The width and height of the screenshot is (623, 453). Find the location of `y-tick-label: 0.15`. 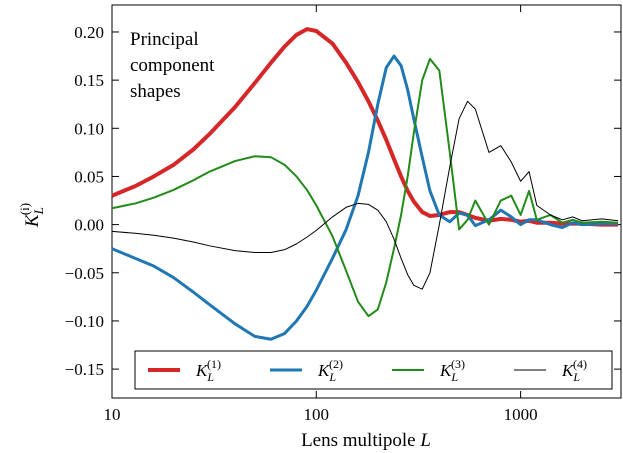

y-tick-label: 0.15 is located at coordinates (89, 80).